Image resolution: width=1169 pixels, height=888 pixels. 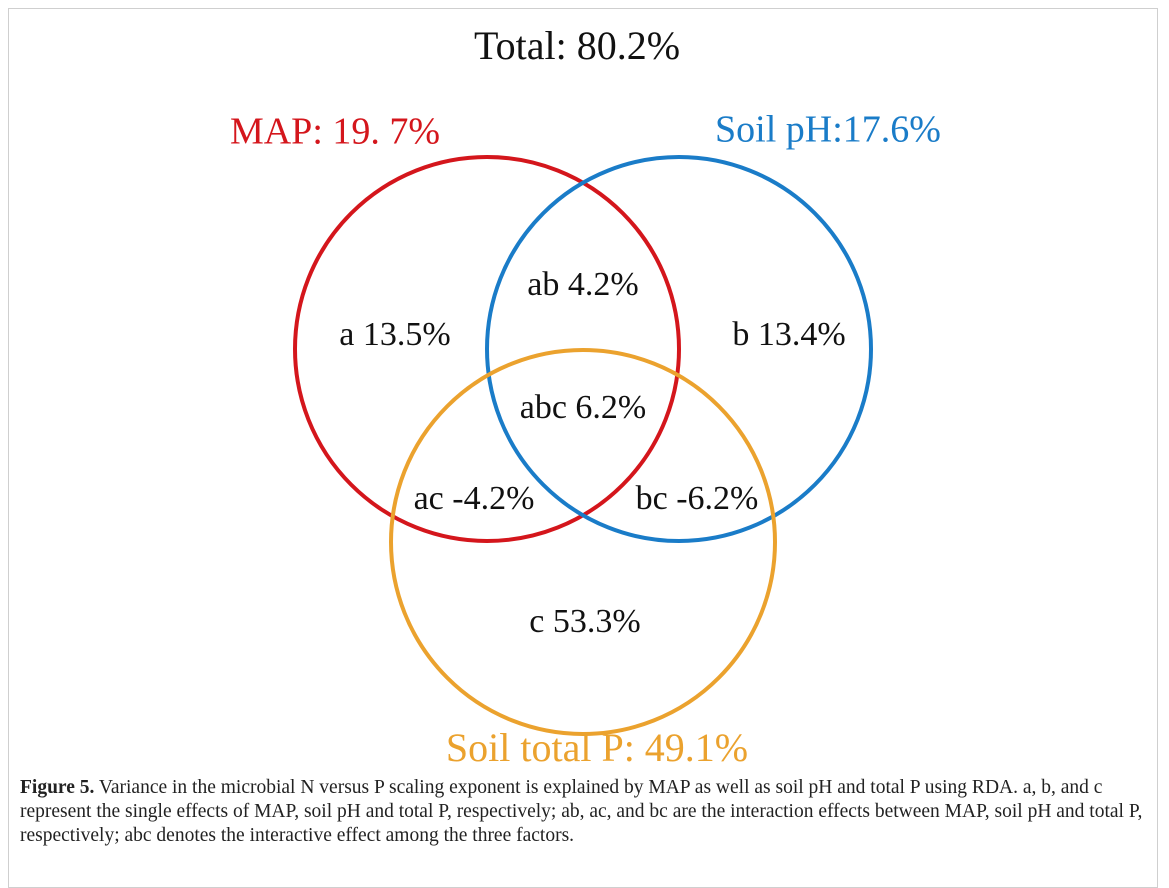 I want to click on region-label: ac -4.2%, so click(x=474, y=498).